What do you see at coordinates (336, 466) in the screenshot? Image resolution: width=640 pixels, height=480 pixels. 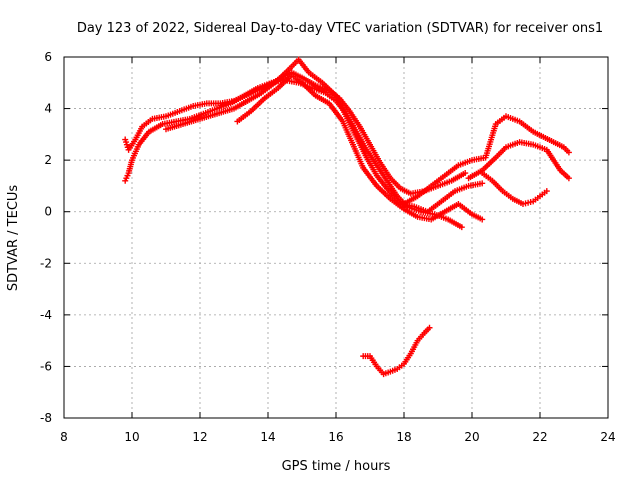 I see `x-axis-label: GPS time / hours` at bounding box center [336, 466].